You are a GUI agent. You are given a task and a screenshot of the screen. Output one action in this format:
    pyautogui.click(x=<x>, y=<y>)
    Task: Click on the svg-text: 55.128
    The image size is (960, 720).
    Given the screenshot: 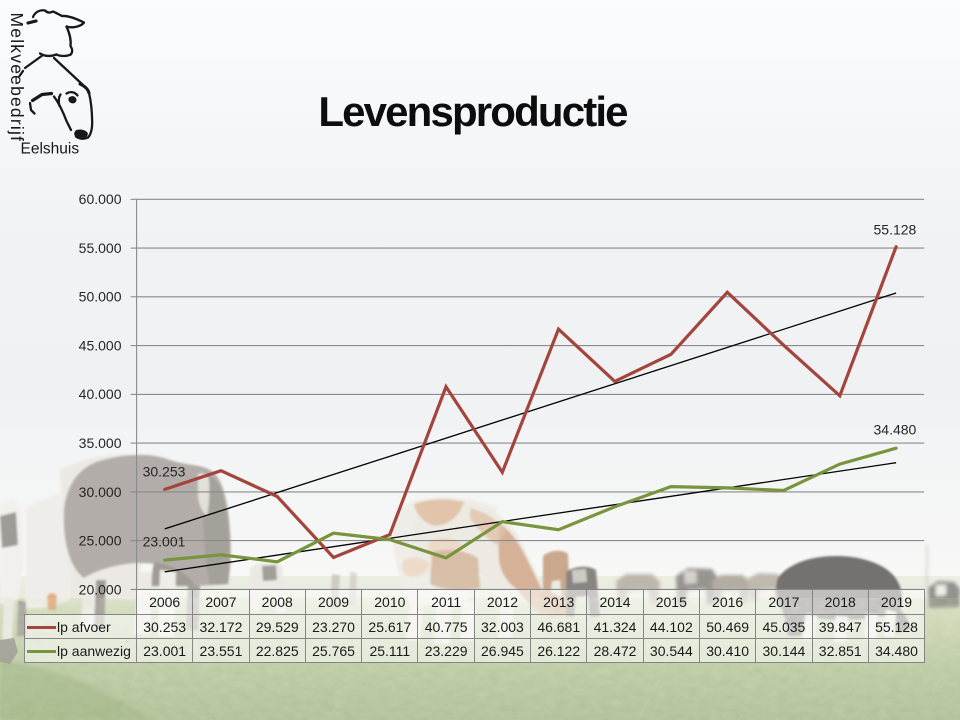 What is the action you would take?
    pyautogui.click(x=895, y=229)
    